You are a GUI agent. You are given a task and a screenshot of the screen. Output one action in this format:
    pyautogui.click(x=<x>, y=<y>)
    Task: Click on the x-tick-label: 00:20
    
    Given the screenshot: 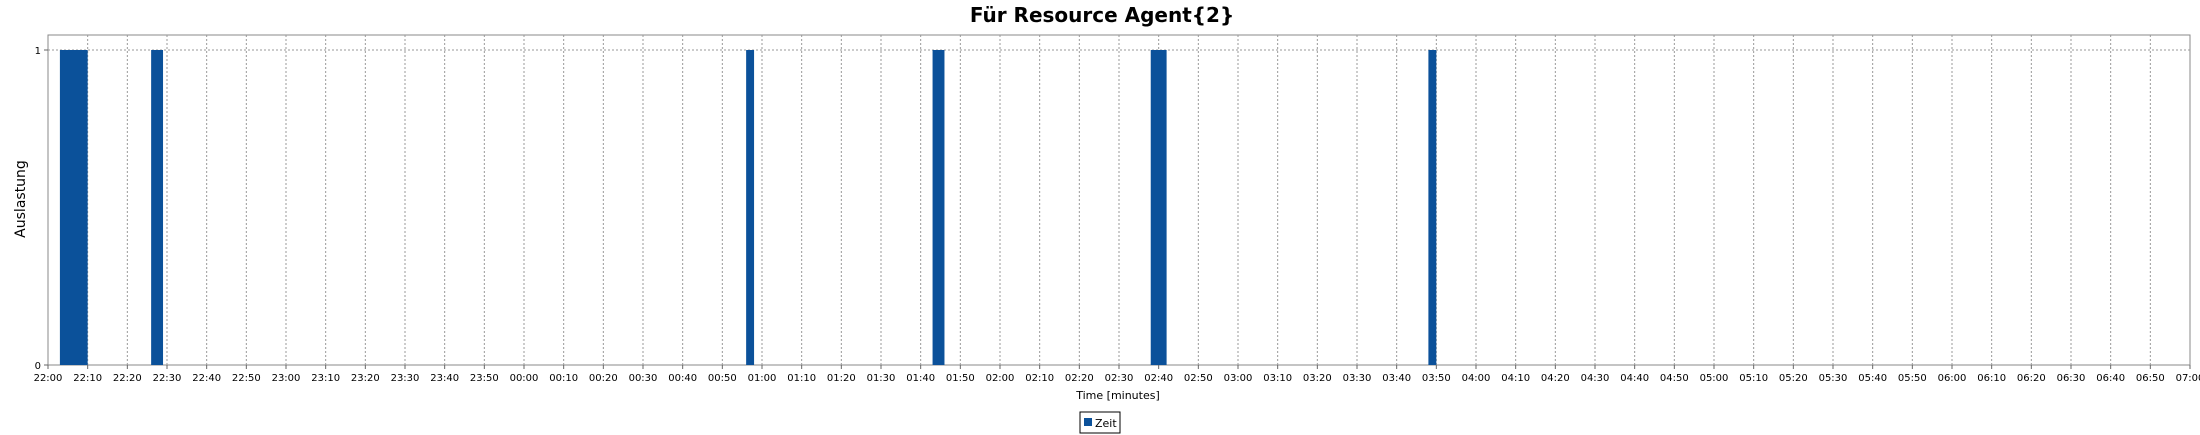 What is the action you would take?
    pyautogui.click(x=603, y=378)
    